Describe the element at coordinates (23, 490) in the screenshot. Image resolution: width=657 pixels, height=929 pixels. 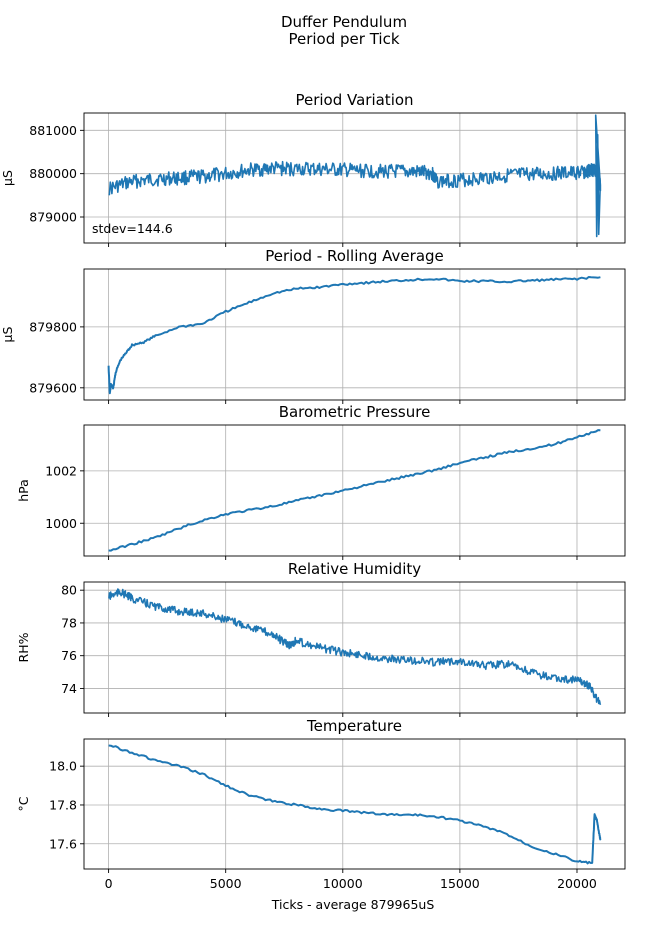
I see `y-axis-label: hPa` at that location.